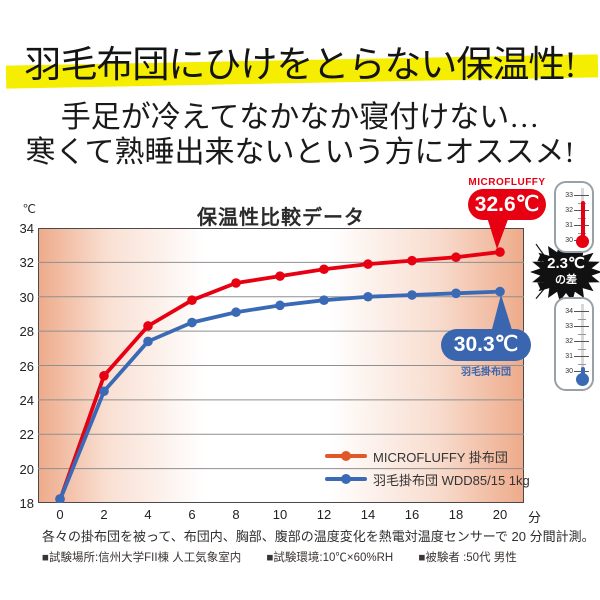 This screenshot has height=600, width=600. Describe the element at coordinates (500, 514) in the screenshot. I see `x-tick-label: 20` at that location.